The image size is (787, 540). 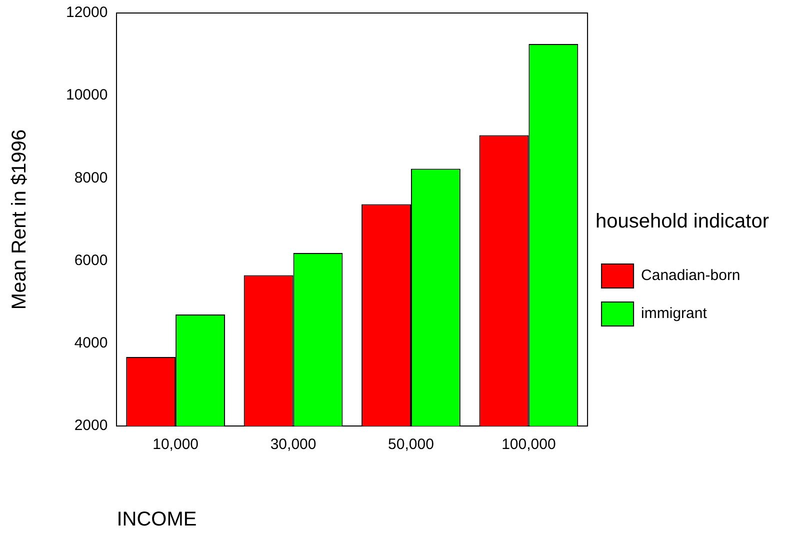 What do you see at coordinates (91, 343) in the screenshot?
I see `y-tick-label: 4000` at bounding box center [91, 343].